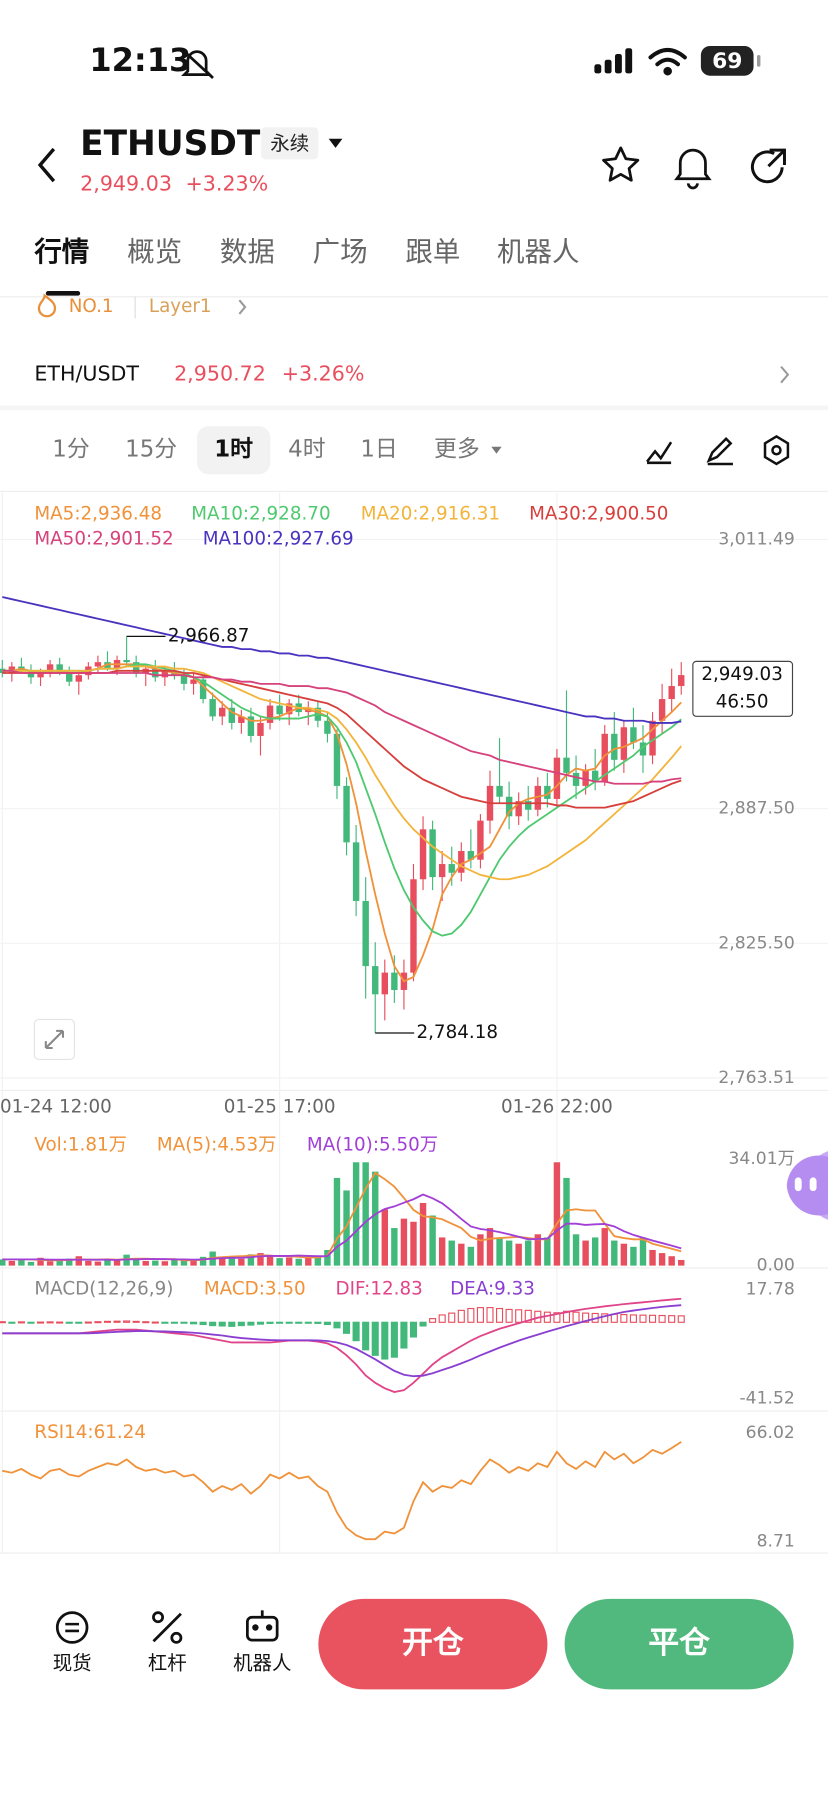 This screenshot has height=1796, width=828. What do you see at coordinates (217, 1144) in the screenshot?
I see `legend-entry: MA(5):4.53万` at bounding box center [217, 1144].